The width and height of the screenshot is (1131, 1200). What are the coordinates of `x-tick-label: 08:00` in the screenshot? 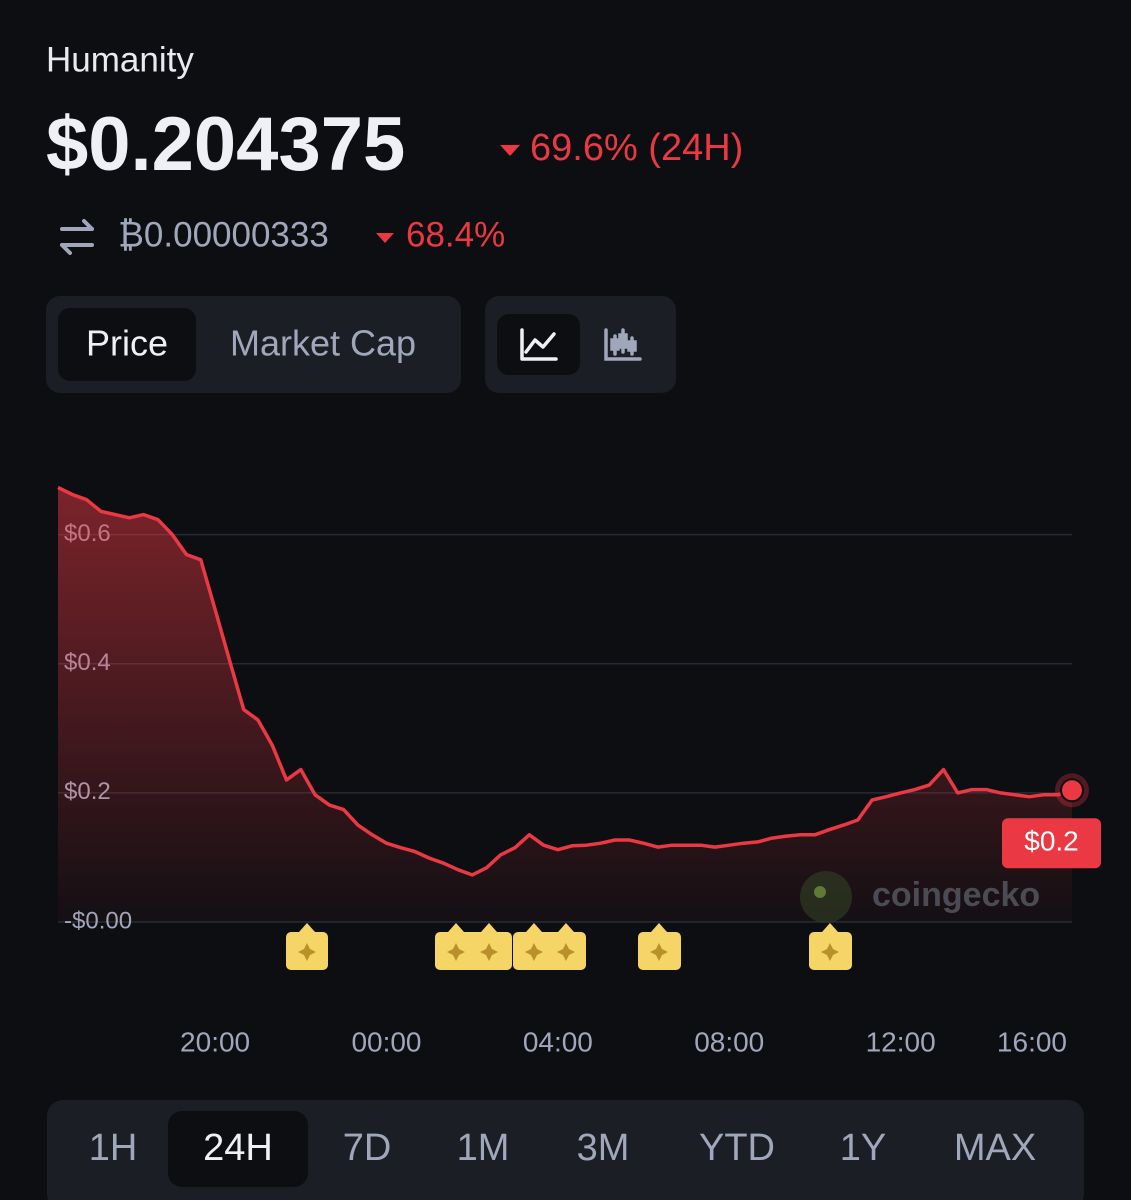 It's located at (729, 1041).